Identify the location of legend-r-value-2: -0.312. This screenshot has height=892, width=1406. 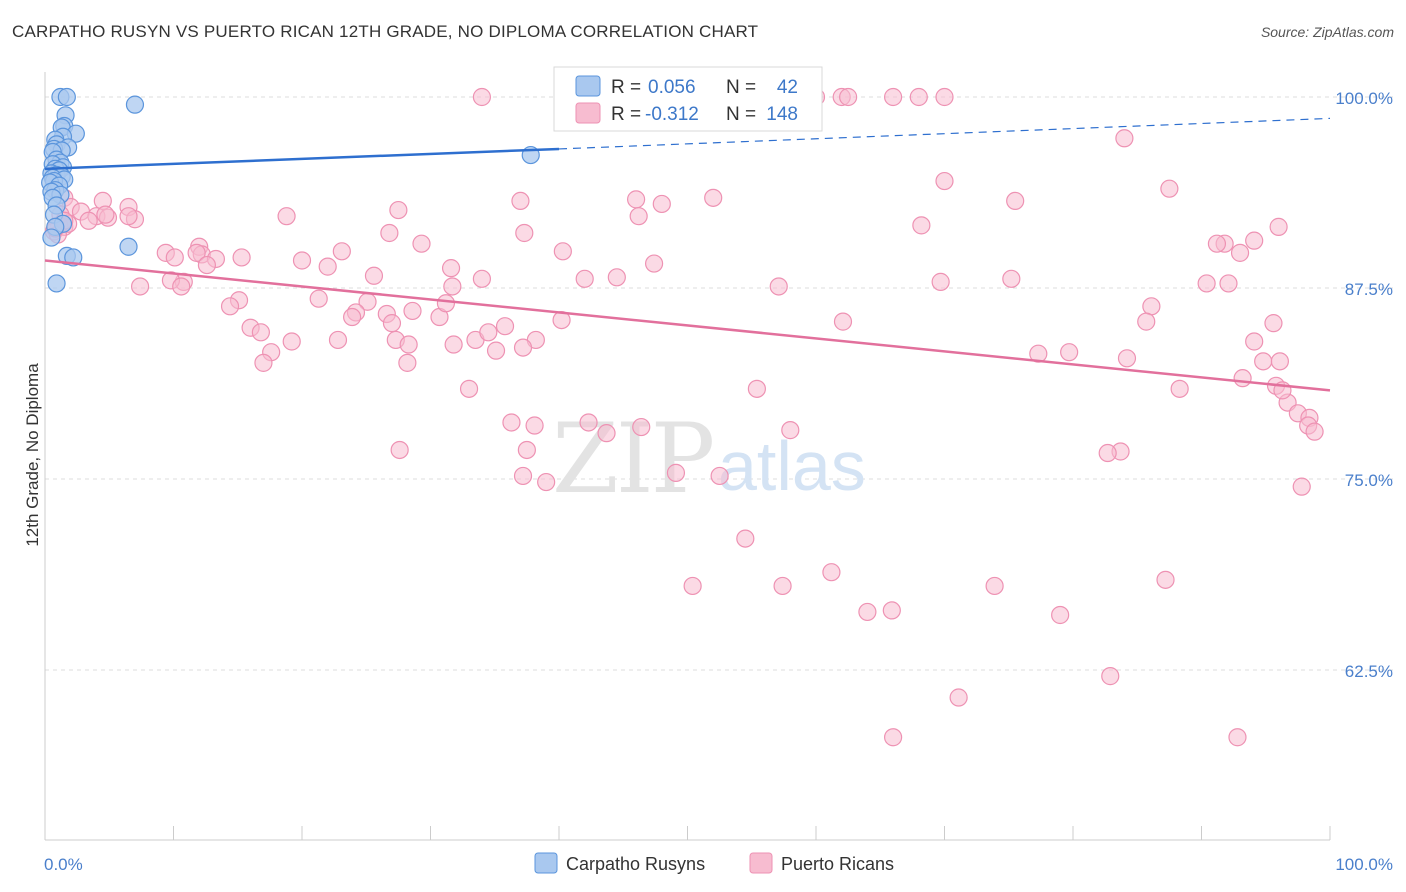
(672, 114).